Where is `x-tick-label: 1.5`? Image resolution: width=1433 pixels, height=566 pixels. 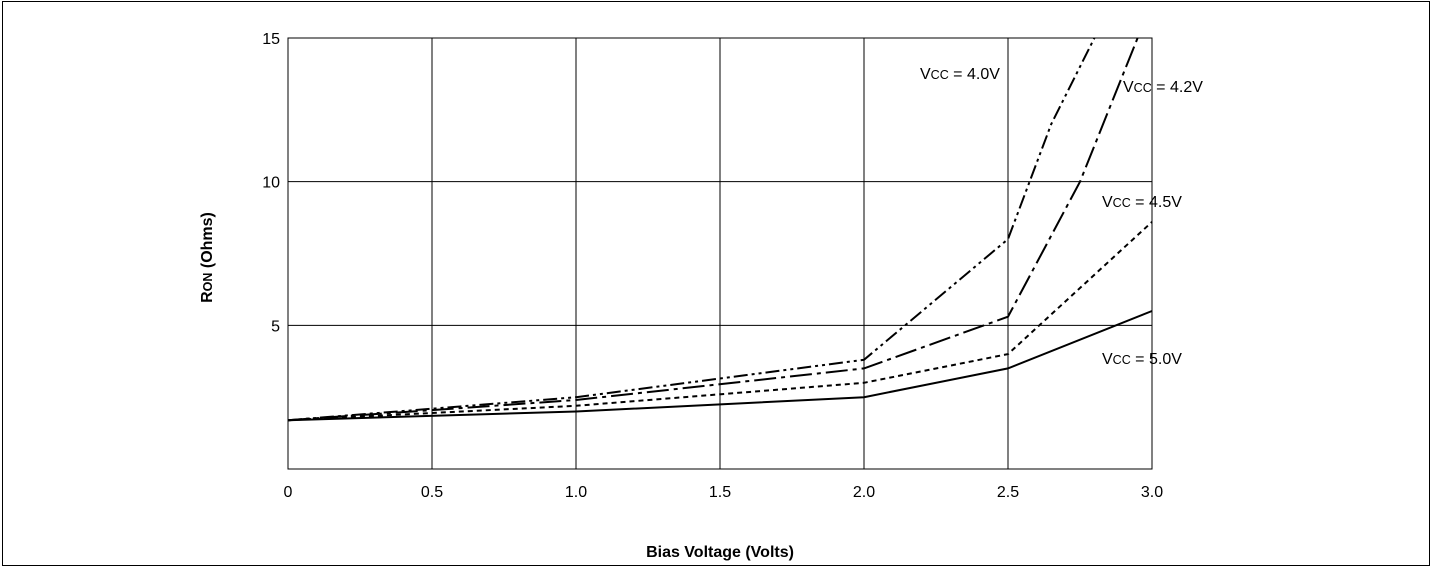
x-tick-label: 1.5 is located at coordinates (720, 492).